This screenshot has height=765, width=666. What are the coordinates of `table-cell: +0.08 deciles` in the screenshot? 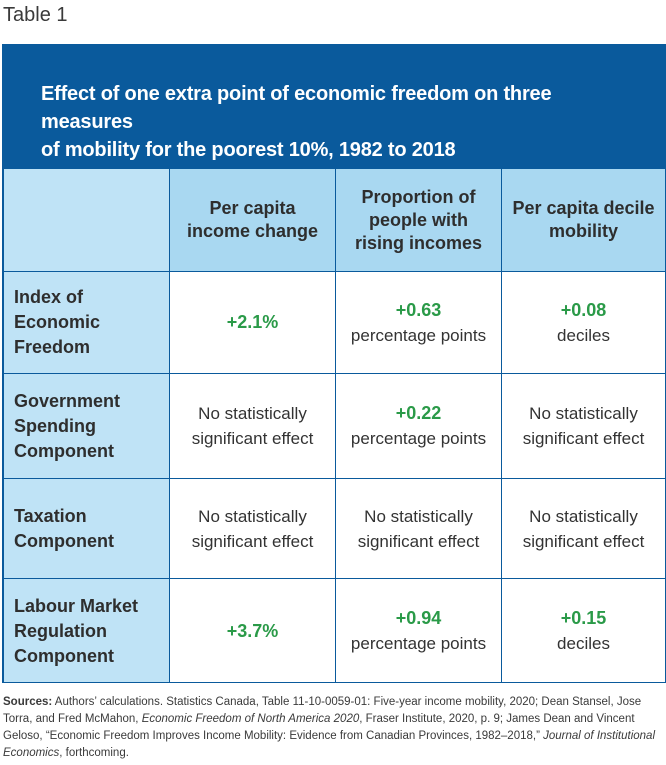 It's located at (583, 322).